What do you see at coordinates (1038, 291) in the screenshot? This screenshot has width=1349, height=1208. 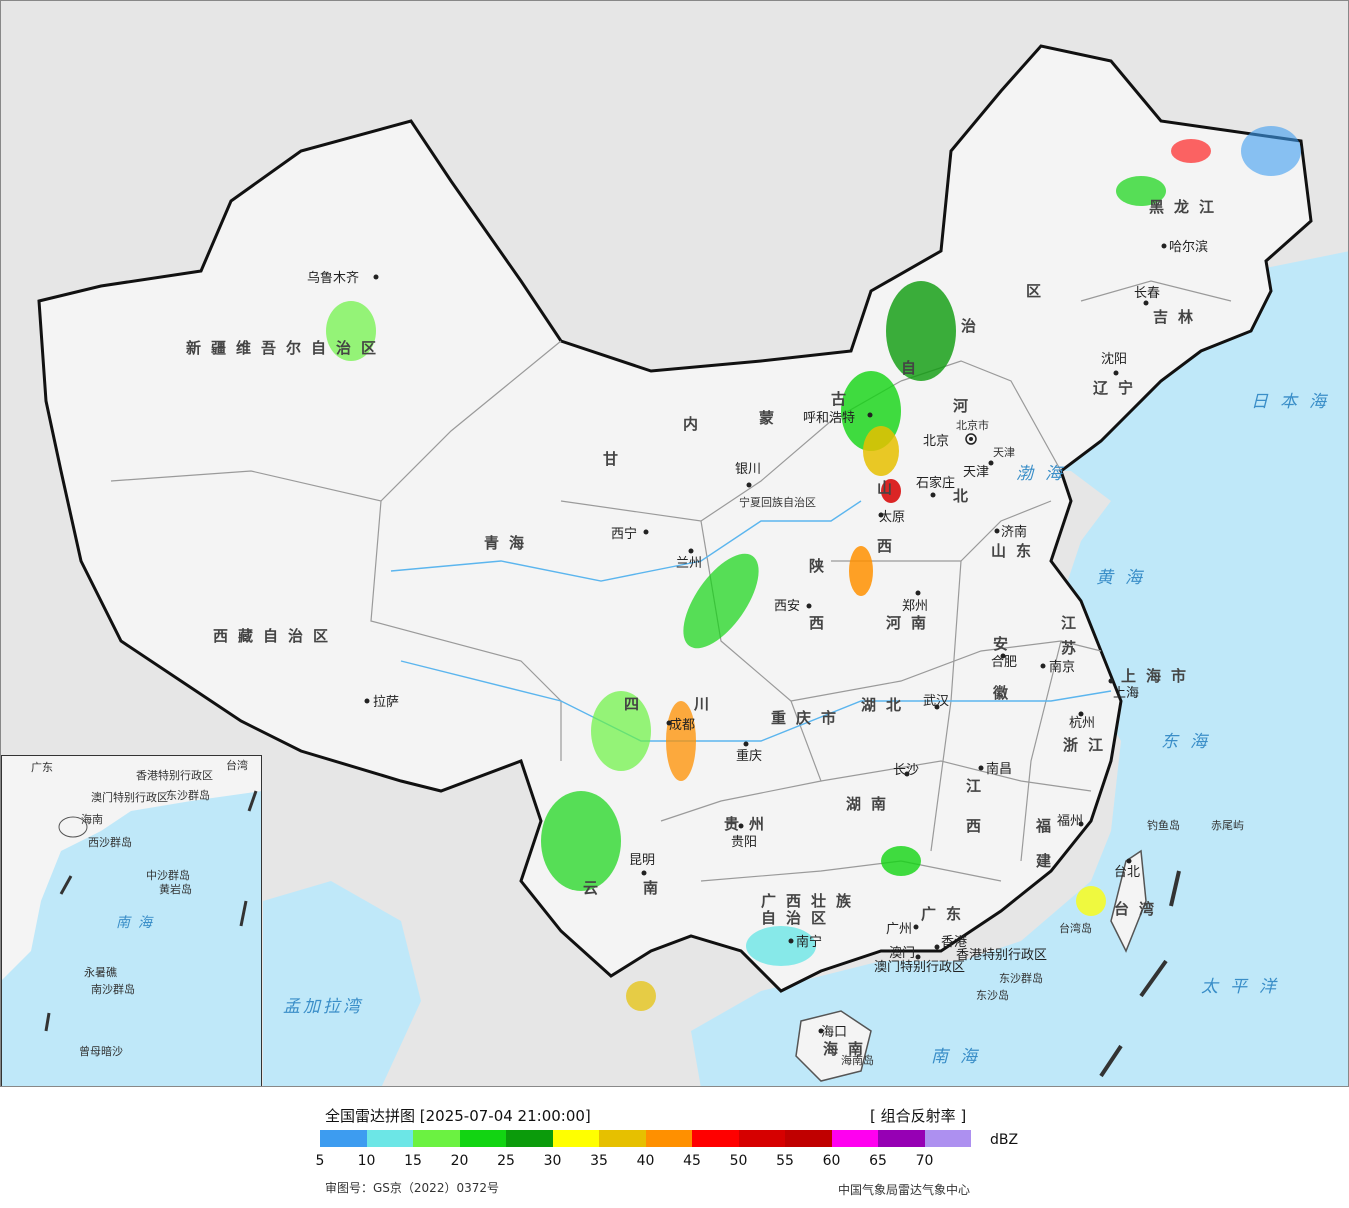 I see `label-neimenggu-6: 区` at bounding box center [1038, 291].